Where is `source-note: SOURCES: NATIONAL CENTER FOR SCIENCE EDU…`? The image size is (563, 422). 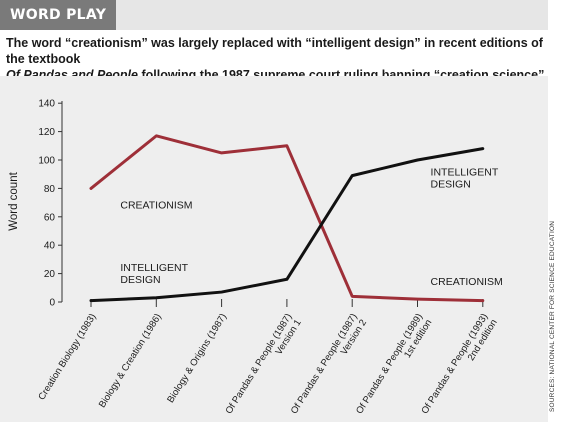
source-note: SOURCES: NATIONAL CENTER FOR SCIENCE EDU… is located at coordinates (552, 316).